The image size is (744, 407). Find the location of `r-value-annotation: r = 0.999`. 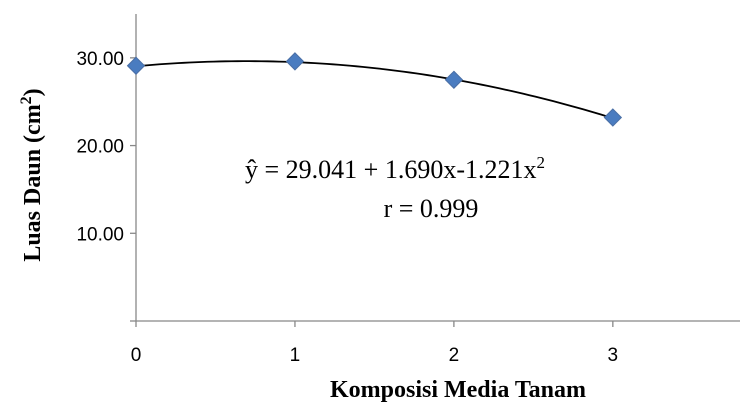

r-value-annotation: r = 0.999 is located at coordinates (431, 208).